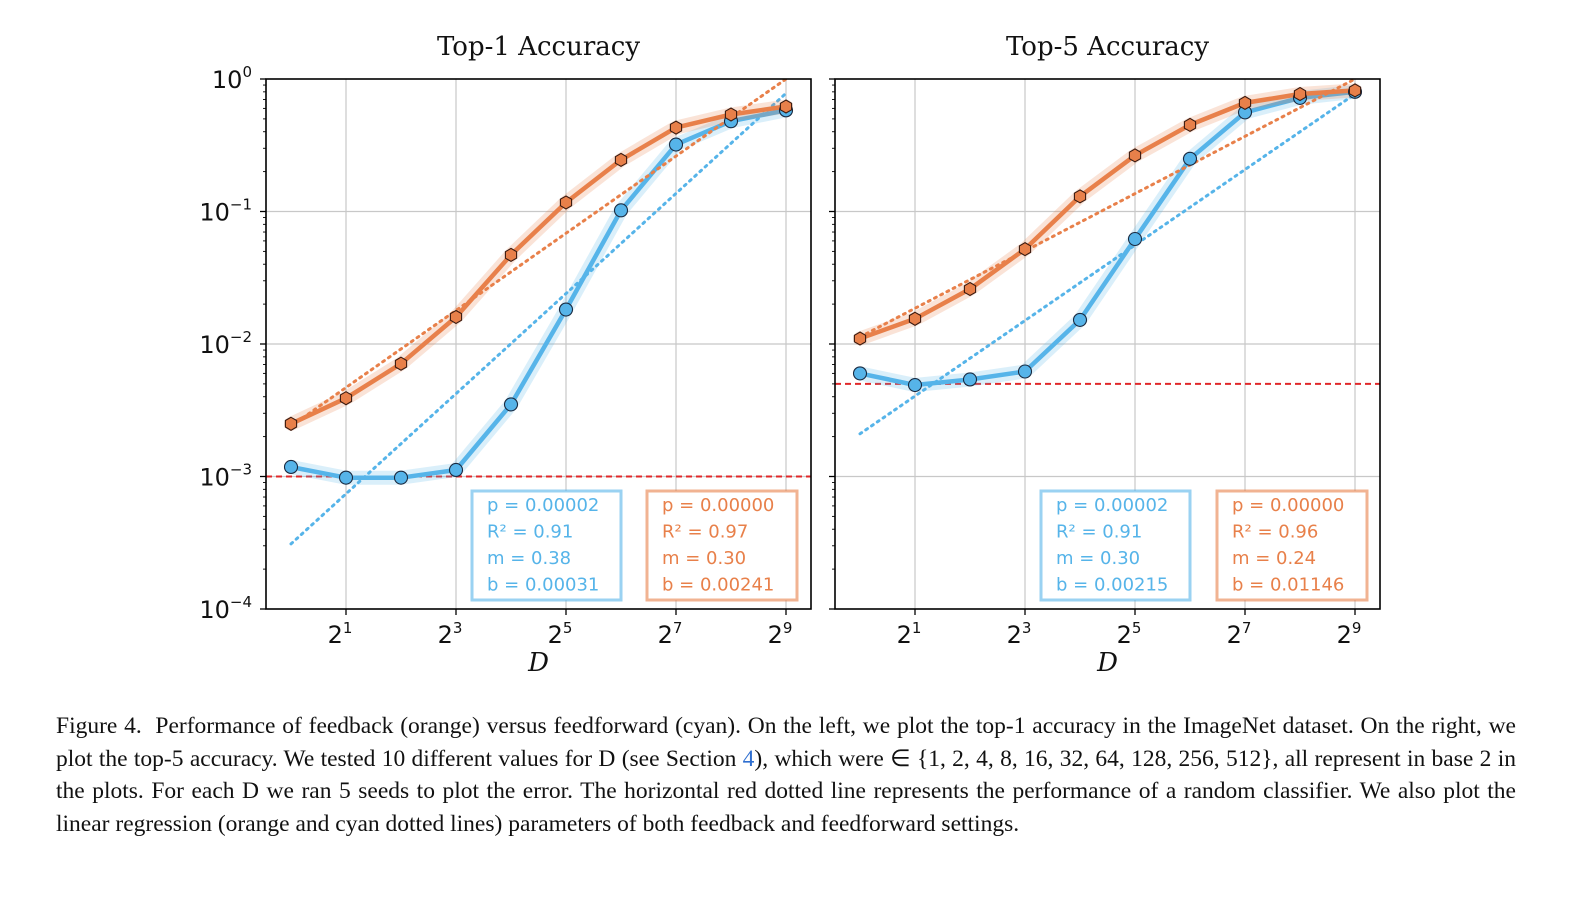 This screenshot has width=1595, height=915. Describe the element at coordinates (748, 758) in the screenshot. I see `section-link: 4` at that location.